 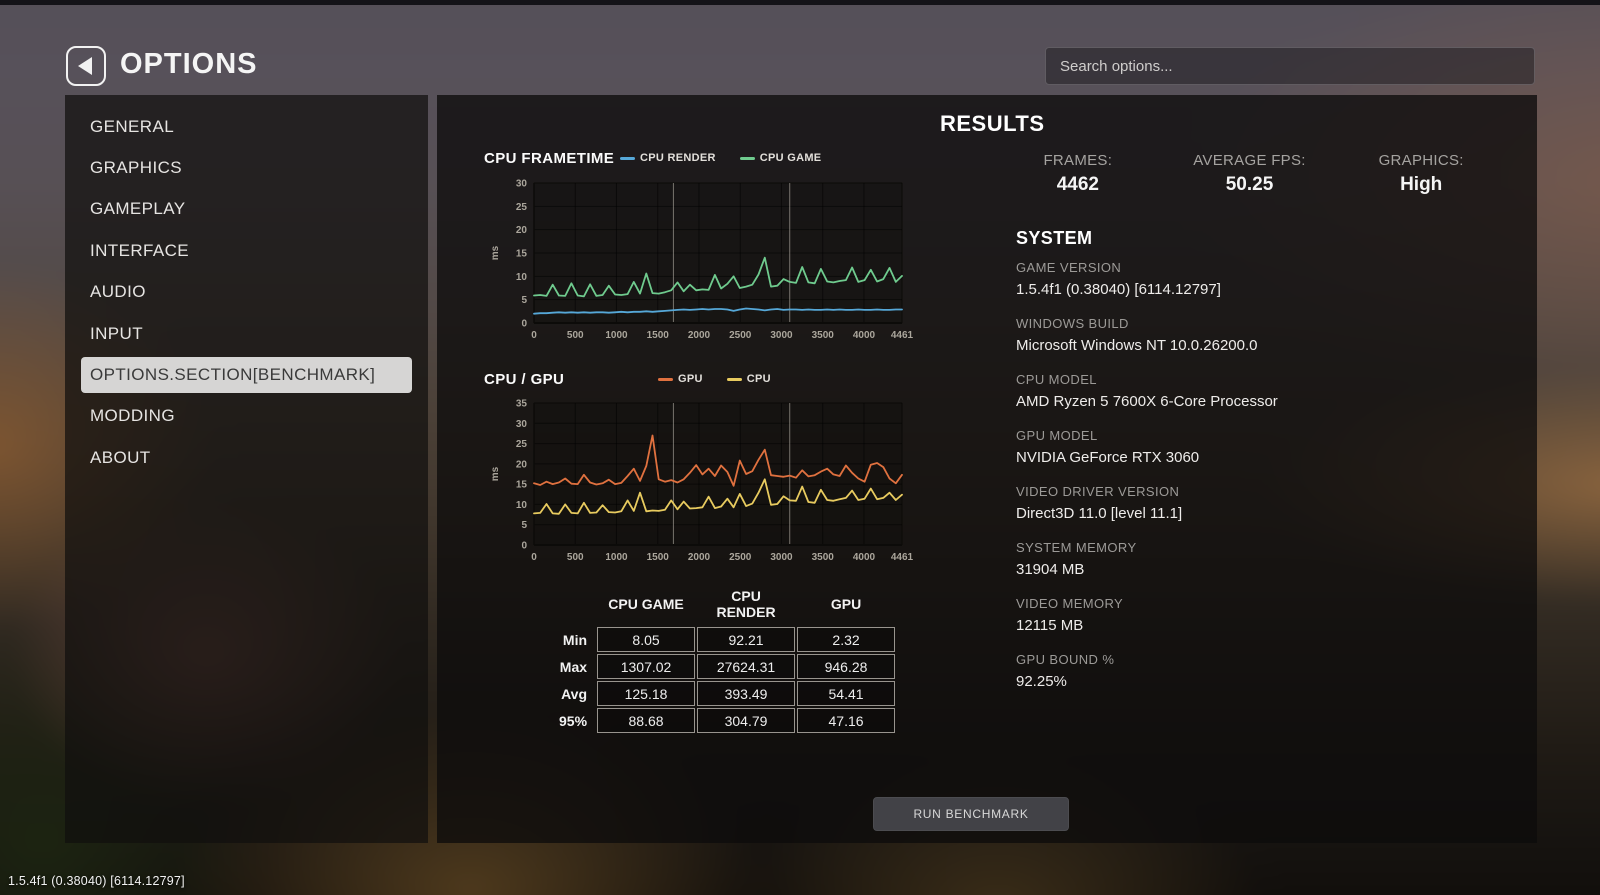 What do you see at coordinates (646, 666) in the screenshot?
I see `max-cpu-game-cell: 1307.02` at bounding box center [646, 666].